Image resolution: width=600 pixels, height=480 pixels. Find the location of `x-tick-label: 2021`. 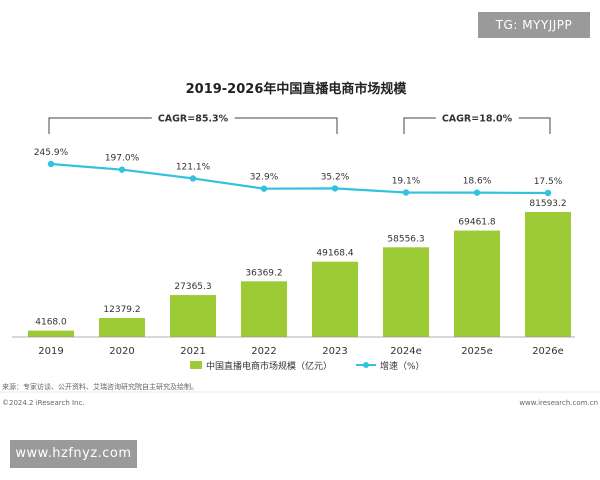

x-tick-label: 2021 is located at coordinates (192, 351).